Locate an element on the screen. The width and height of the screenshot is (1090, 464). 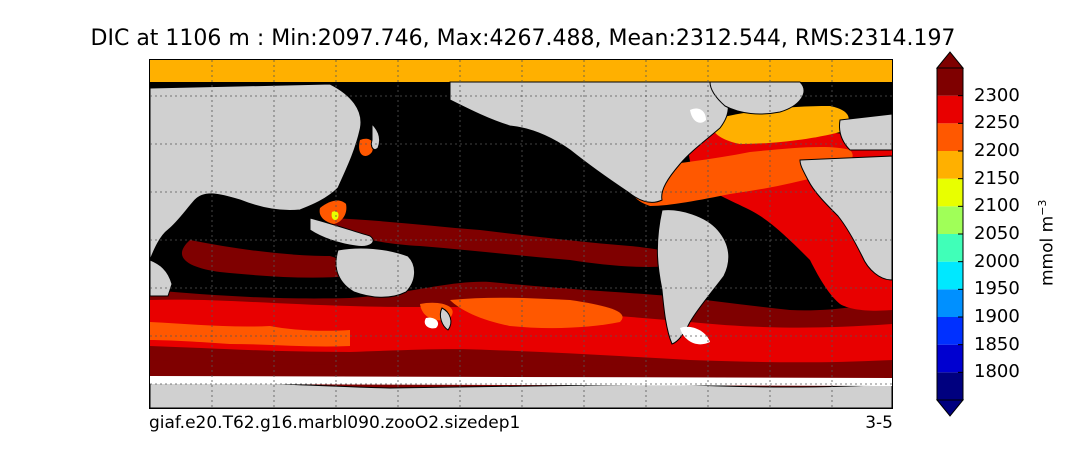
colorbar-tick-label: 1850 is located at coordinates (997, 344).